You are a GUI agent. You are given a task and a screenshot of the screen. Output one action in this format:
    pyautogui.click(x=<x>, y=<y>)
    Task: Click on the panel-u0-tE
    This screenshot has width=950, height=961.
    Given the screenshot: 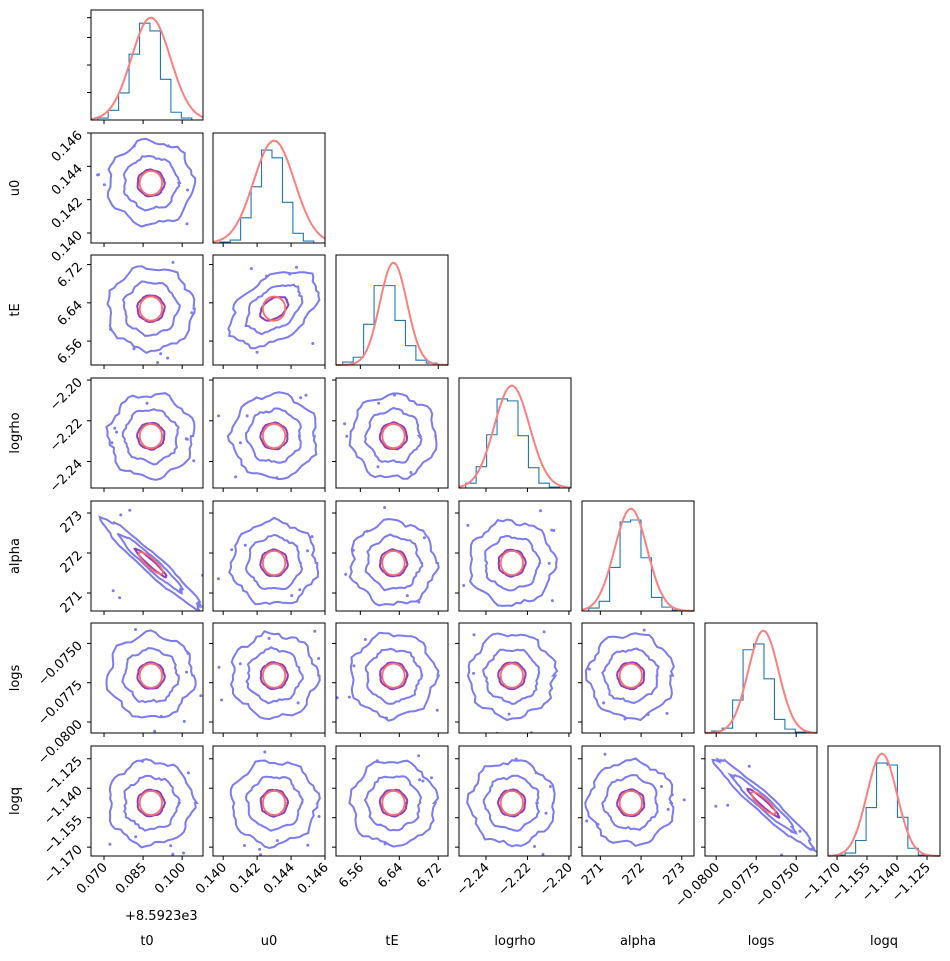 What is the action you would take?
    pyautogui.click(x=267, y=311)
    